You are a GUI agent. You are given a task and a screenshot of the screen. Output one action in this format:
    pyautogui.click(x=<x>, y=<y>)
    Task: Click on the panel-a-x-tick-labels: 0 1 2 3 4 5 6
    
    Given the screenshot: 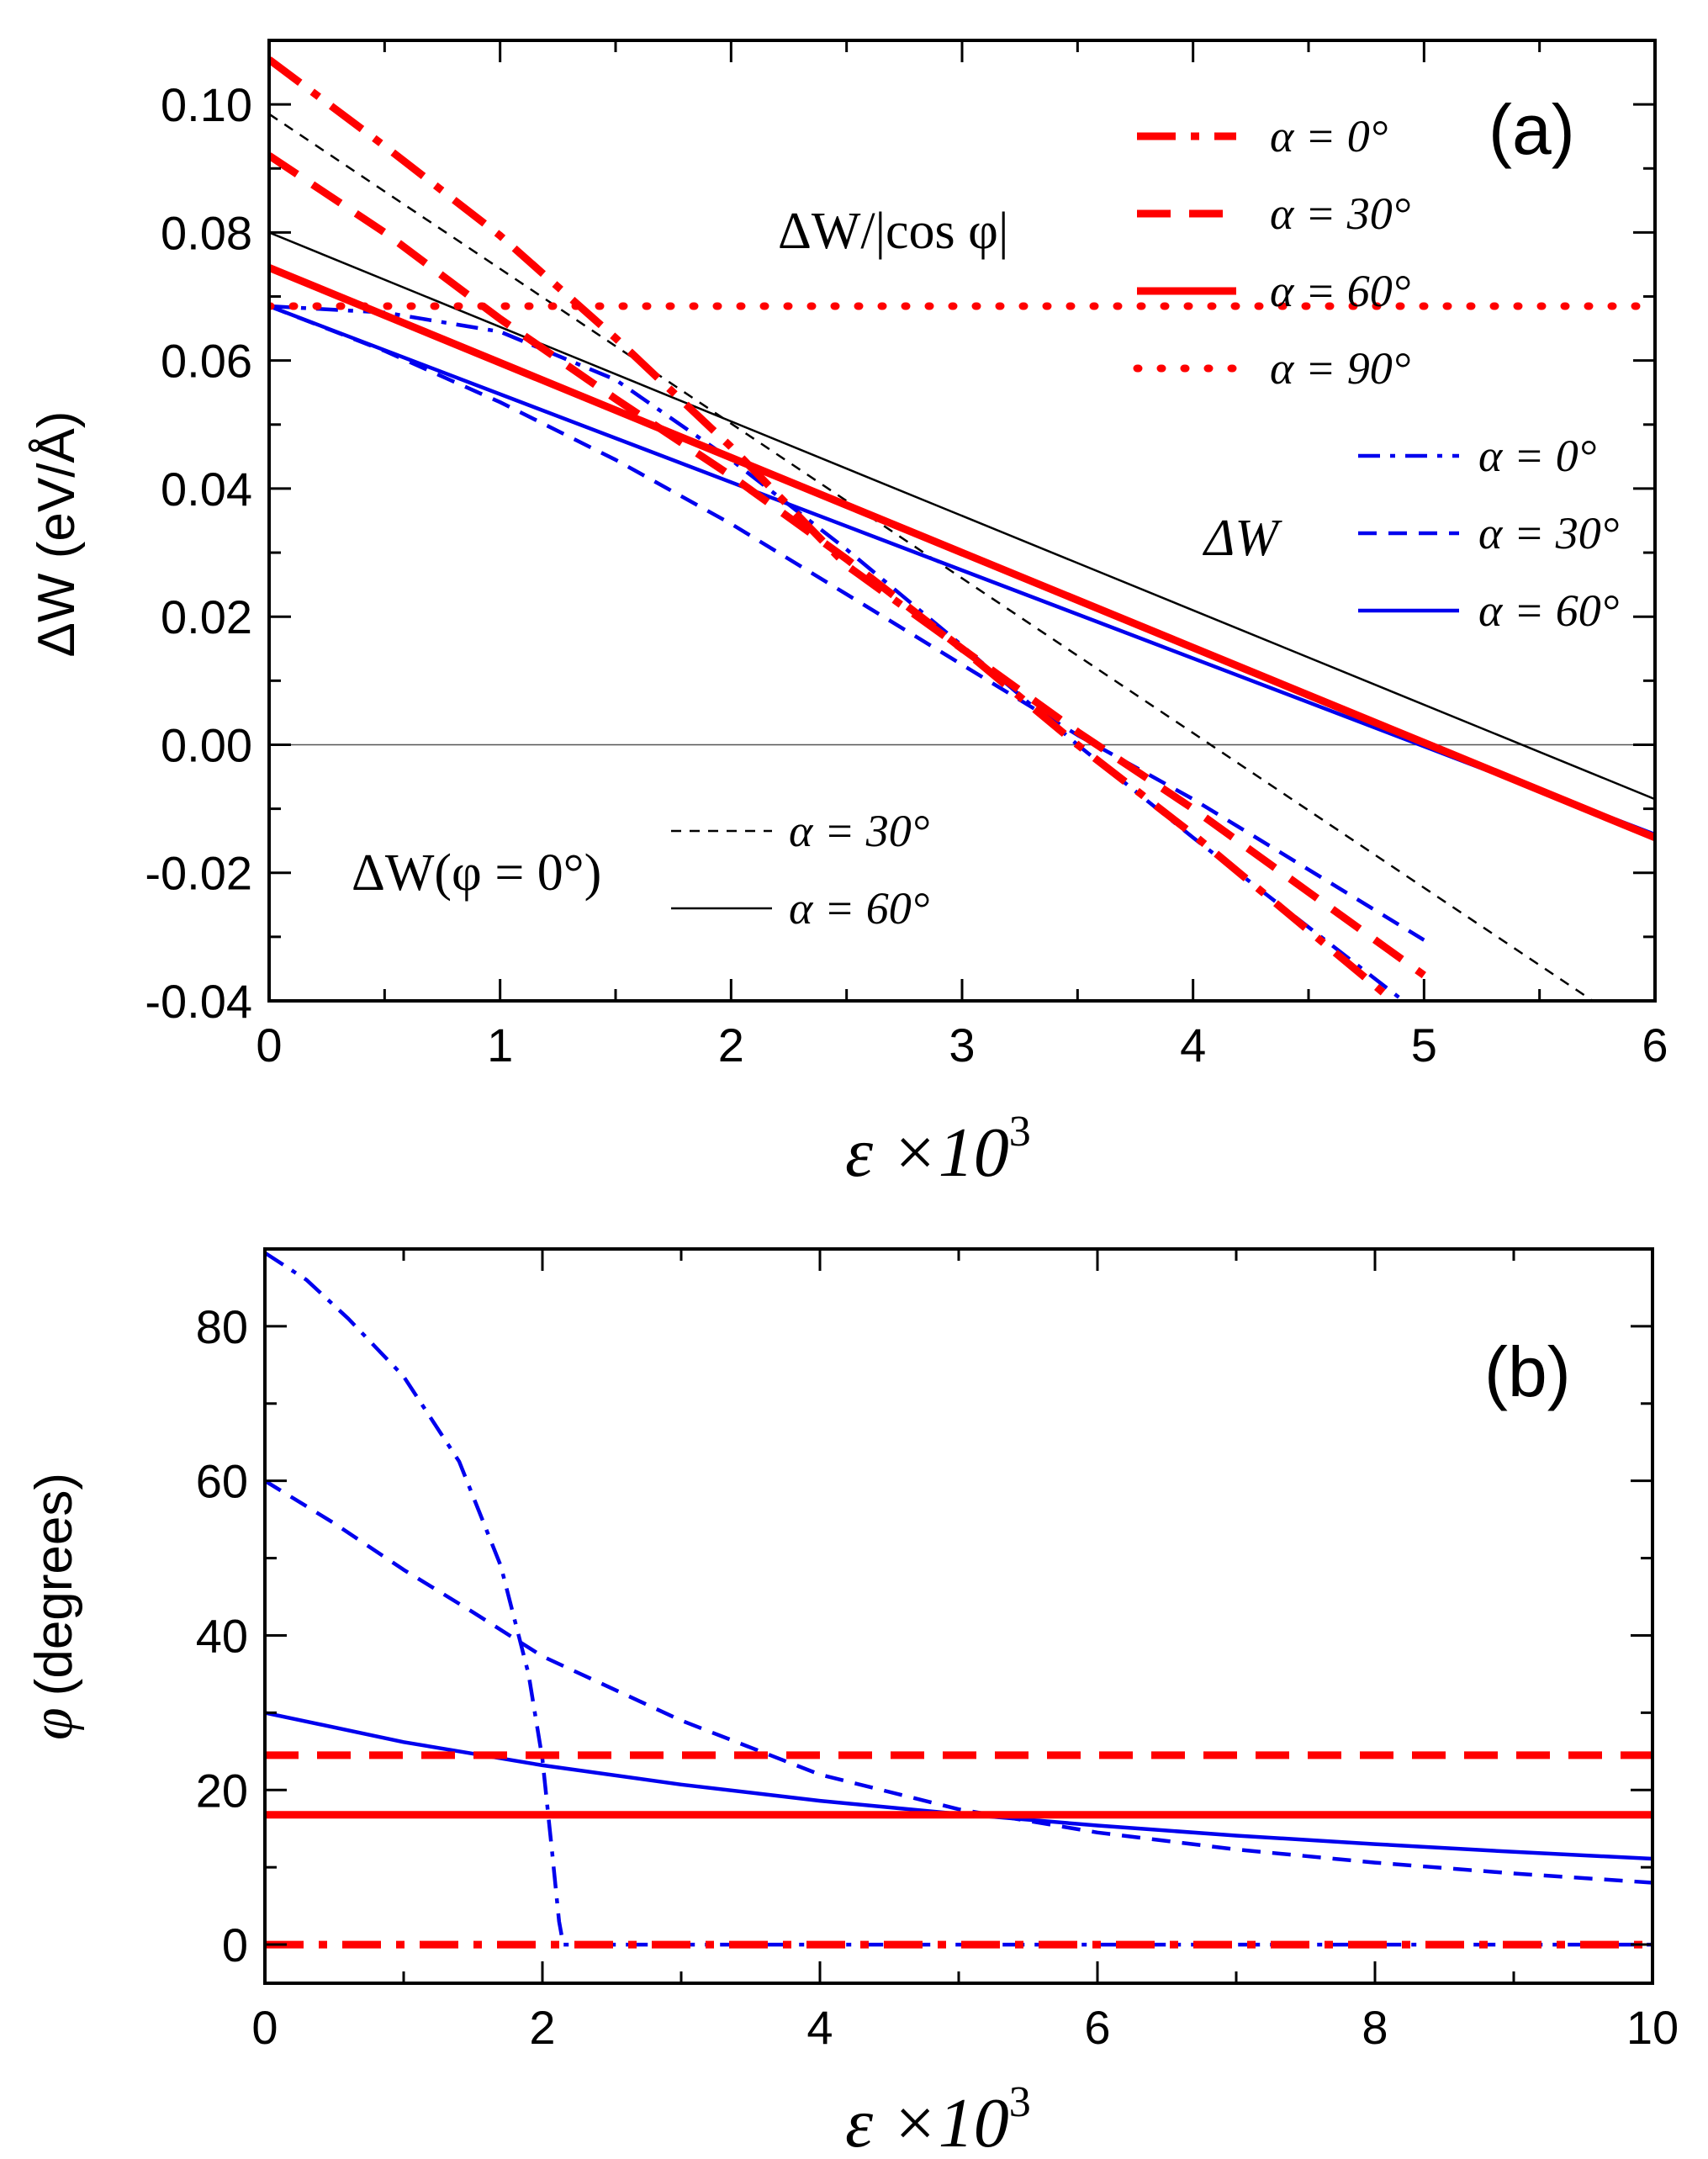 What is the action you would take?
    pyautogui.click(x=962, y=1045)
    